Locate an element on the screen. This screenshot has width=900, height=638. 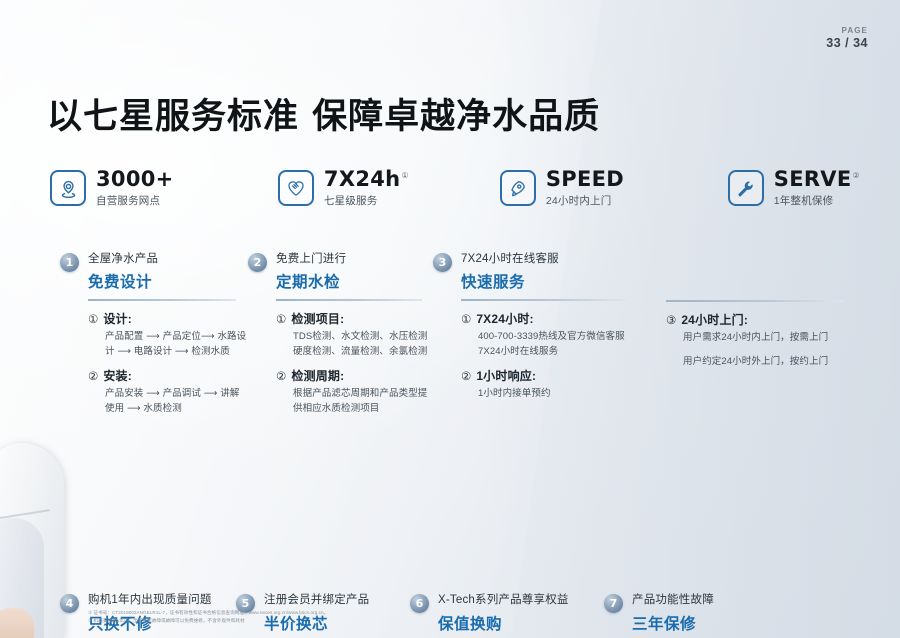
item-body: 产品安装 ⟶ 产品调试 ⟶ 讲解使用 ⟶ 水质检测 is located at coordinates (172, 400).